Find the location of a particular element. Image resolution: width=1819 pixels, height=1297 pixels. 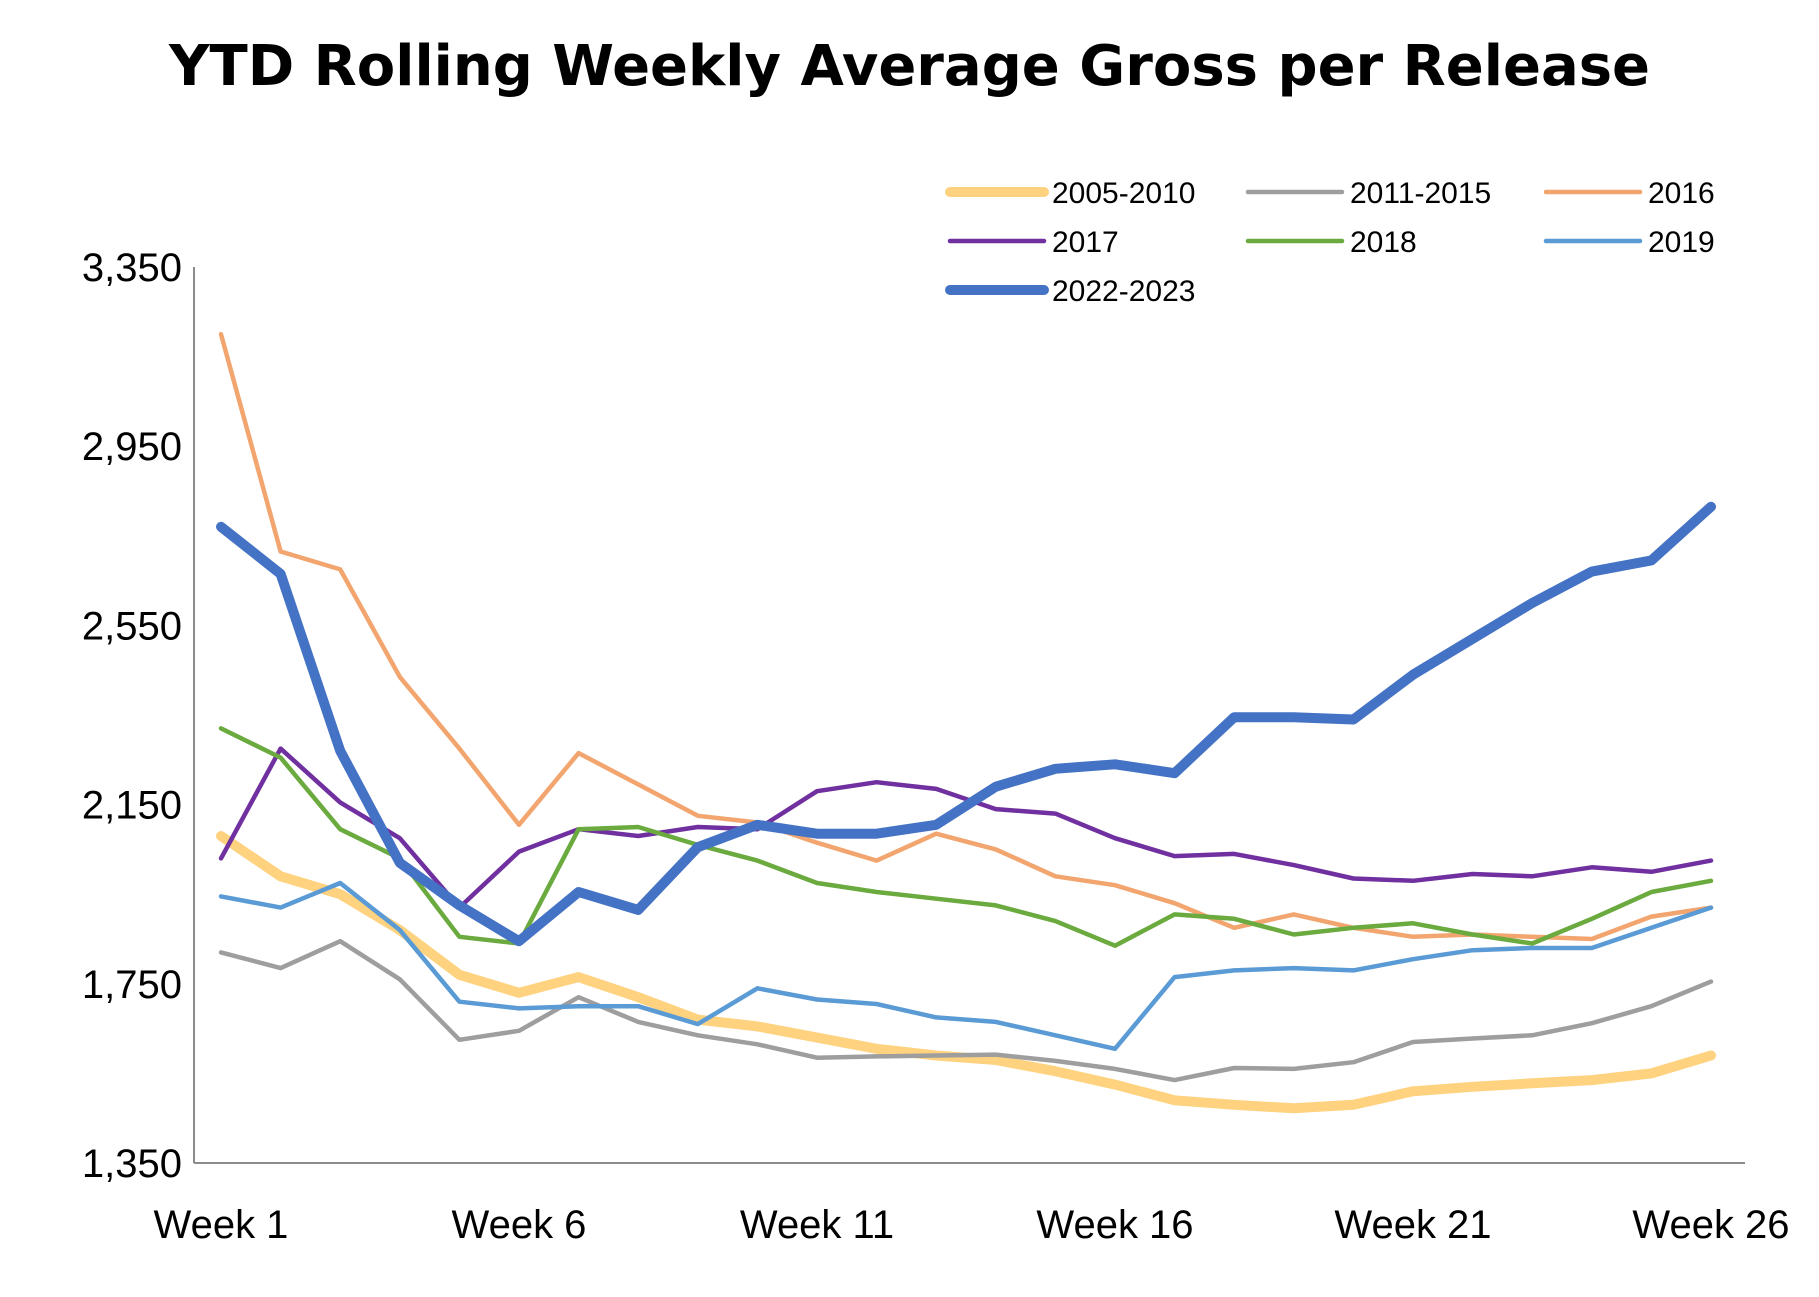

legend-label-2005-2010: 2005-2010 is located at coordinates (1123, 193).